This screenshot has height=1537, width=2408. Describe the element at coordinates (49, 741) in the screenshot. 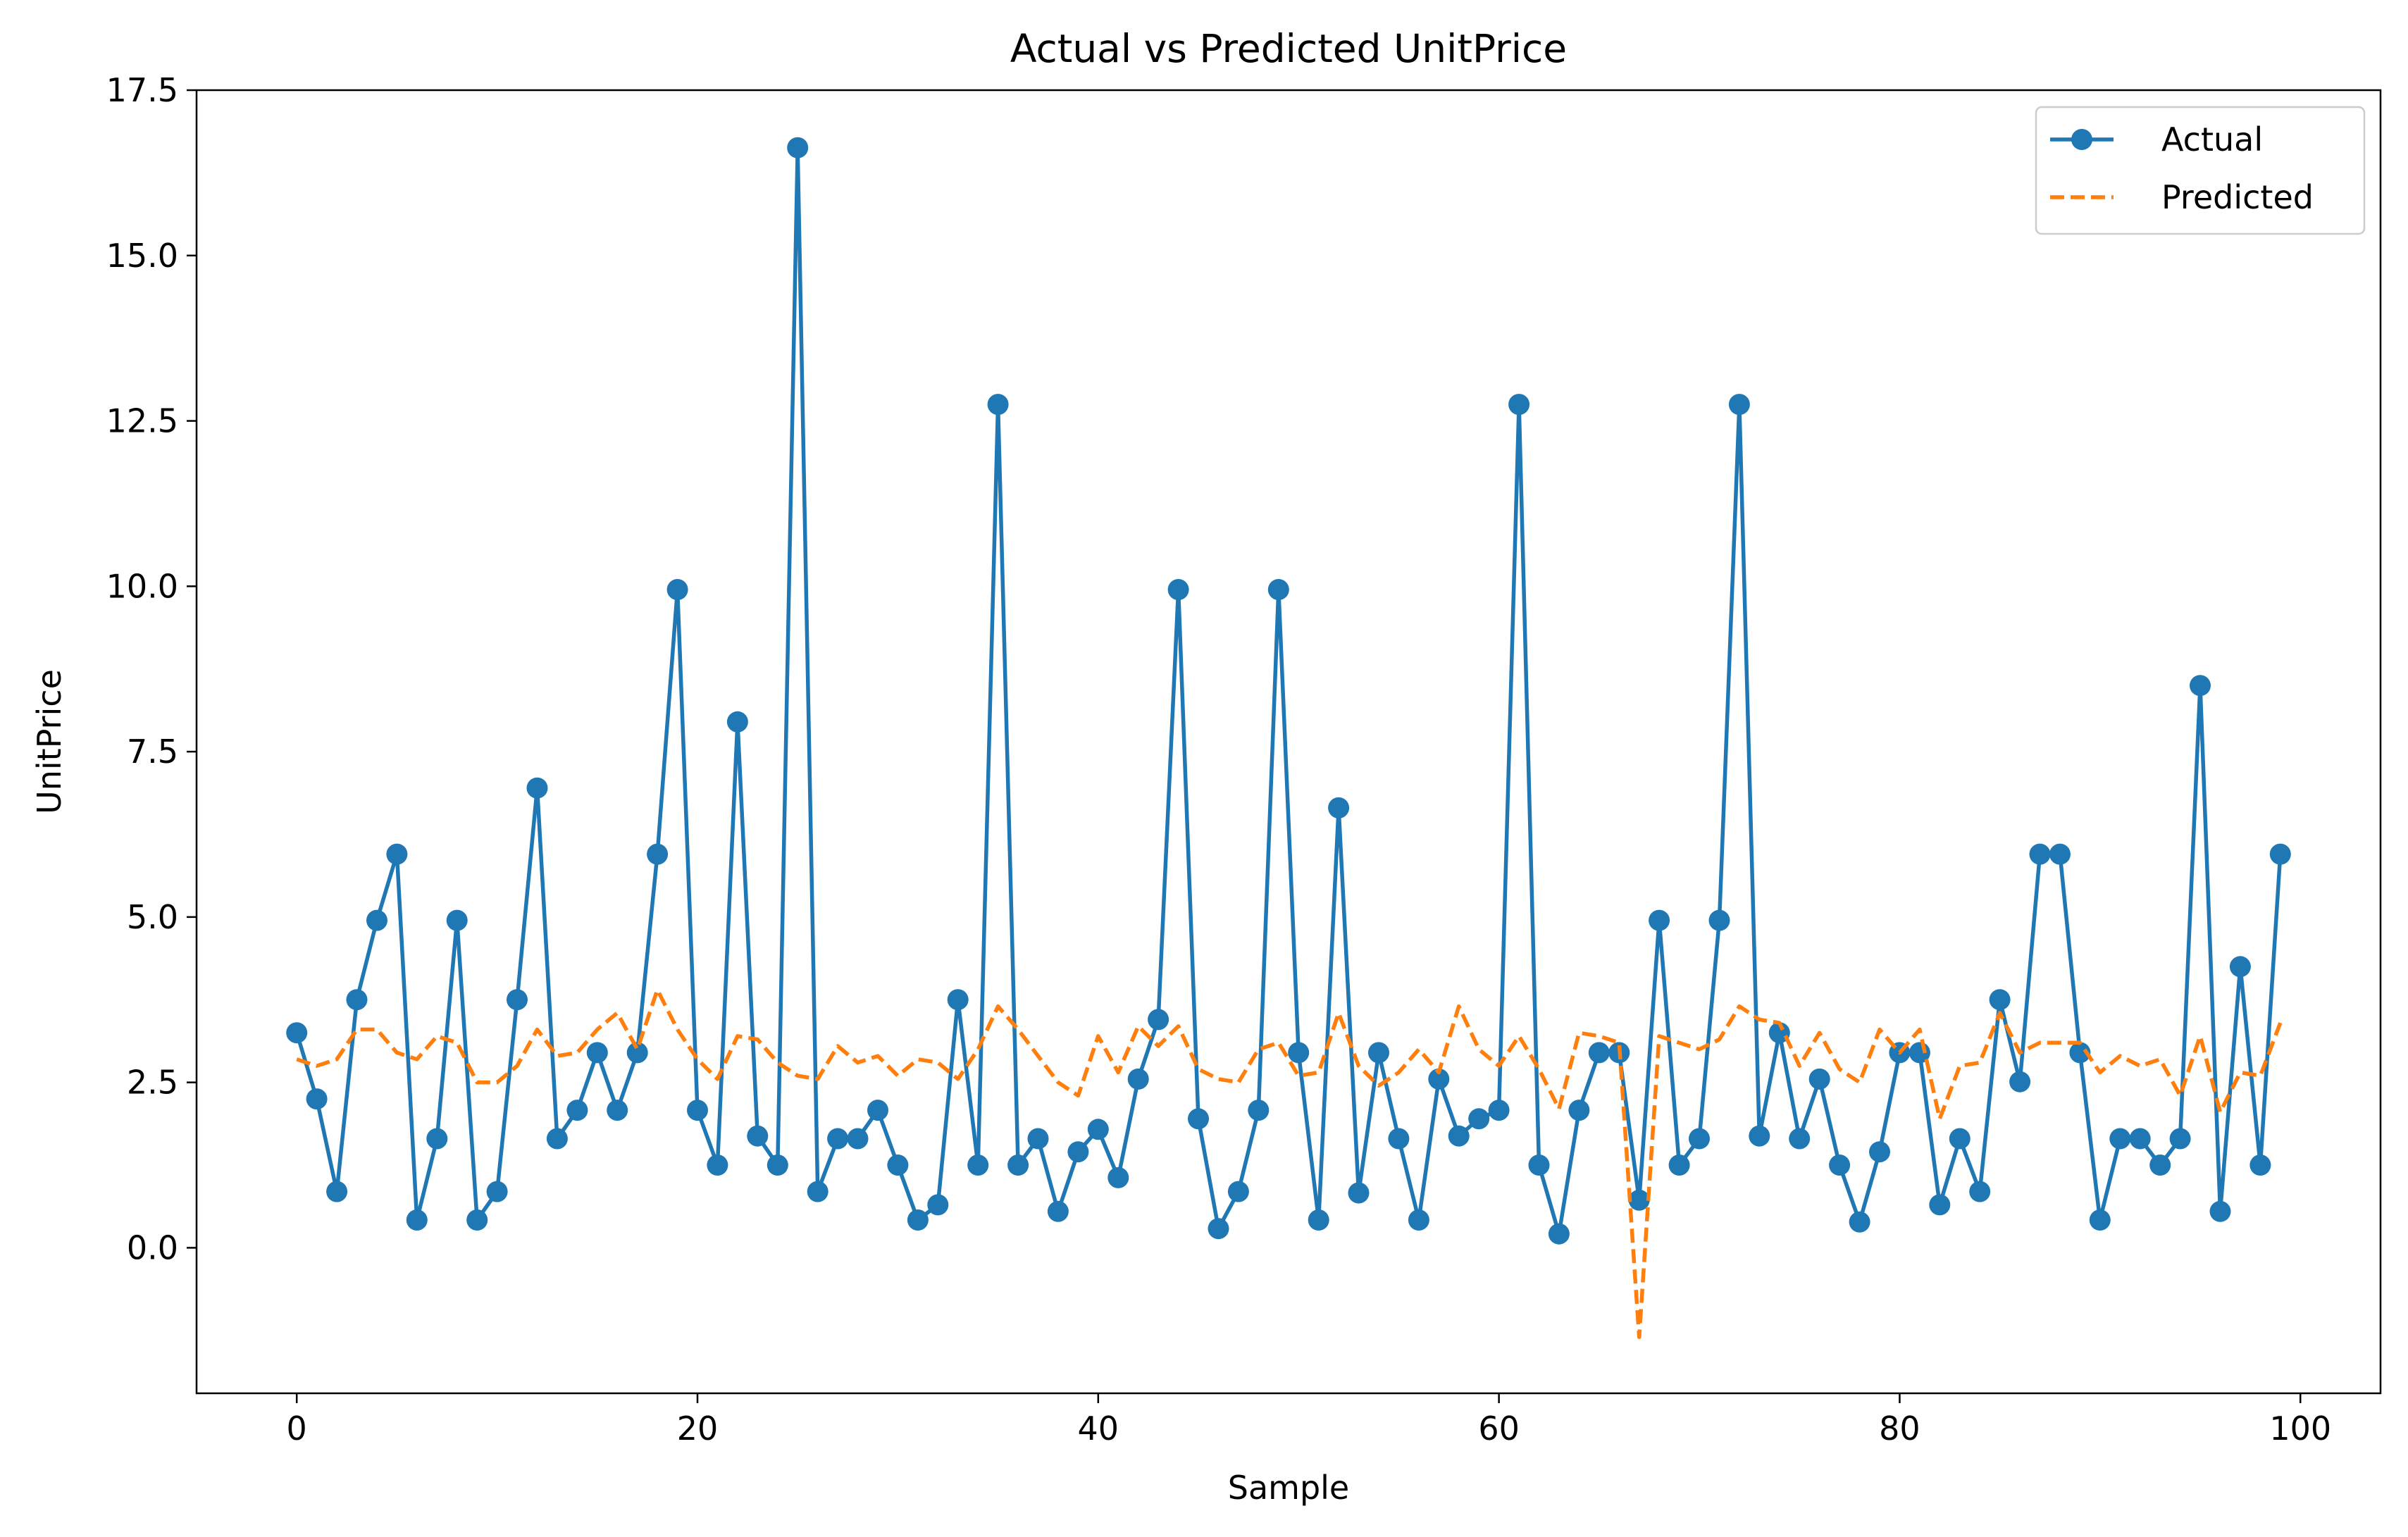

I see `y-axis-title: UnitPrice` at that location.